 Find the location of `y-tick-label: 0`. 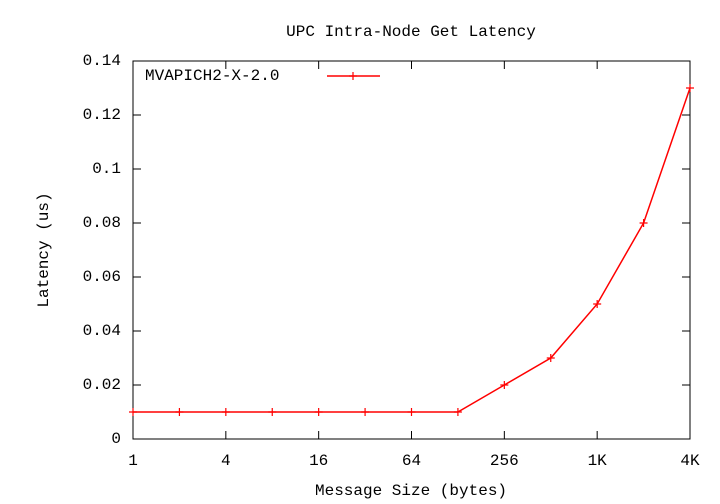

y-tick-label: 0 is located at coordinates (116, 439).